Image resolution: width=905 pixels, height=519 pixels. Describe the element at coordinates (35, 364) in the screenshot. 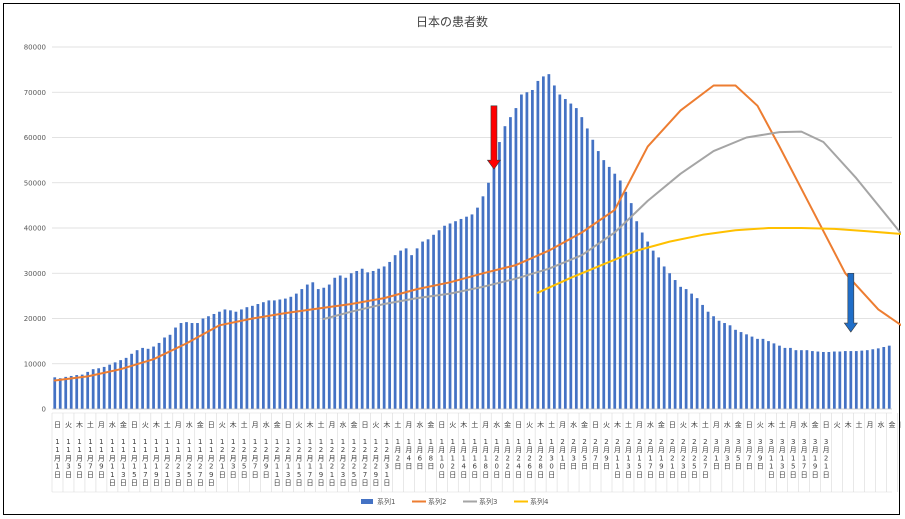

I see `y-tick-label: 10000` at that location.